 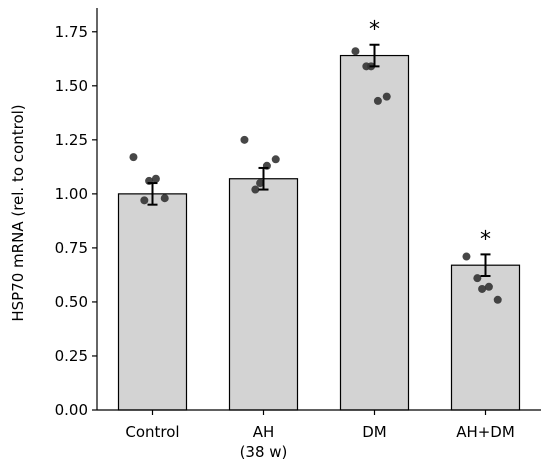 What do you see at coordinates (264, 432) in the screenshot?
I see `x-tick-label-line: AH` at bounding box center [264, 432].